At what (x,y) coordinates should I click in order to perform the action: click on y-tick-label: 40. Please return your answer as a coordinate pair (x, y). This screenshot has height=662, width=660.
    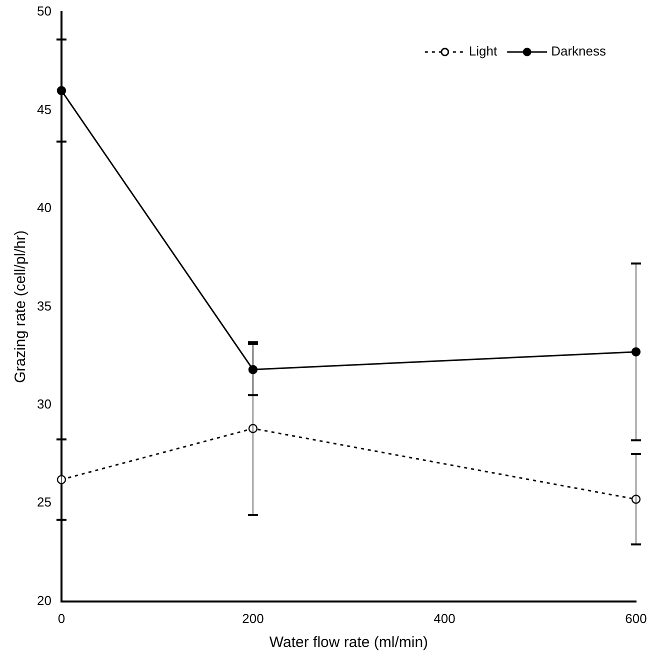
    Looking at the image, I should click on (44, 208).